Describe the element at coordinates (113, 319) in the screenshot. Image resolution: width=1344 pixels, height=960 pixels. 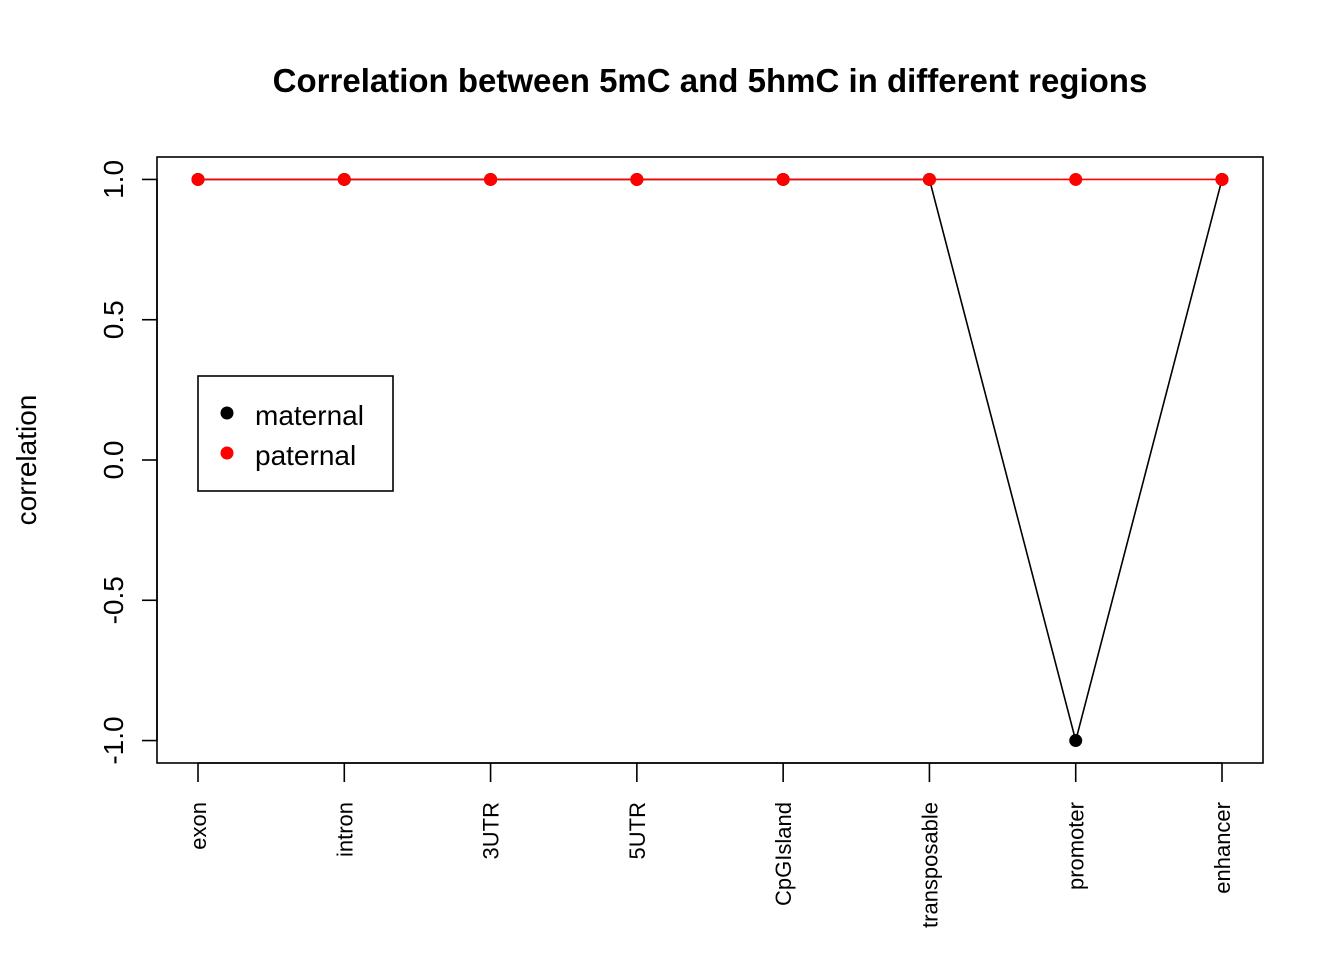
I see `y-tick-label: 0.5` at that location.